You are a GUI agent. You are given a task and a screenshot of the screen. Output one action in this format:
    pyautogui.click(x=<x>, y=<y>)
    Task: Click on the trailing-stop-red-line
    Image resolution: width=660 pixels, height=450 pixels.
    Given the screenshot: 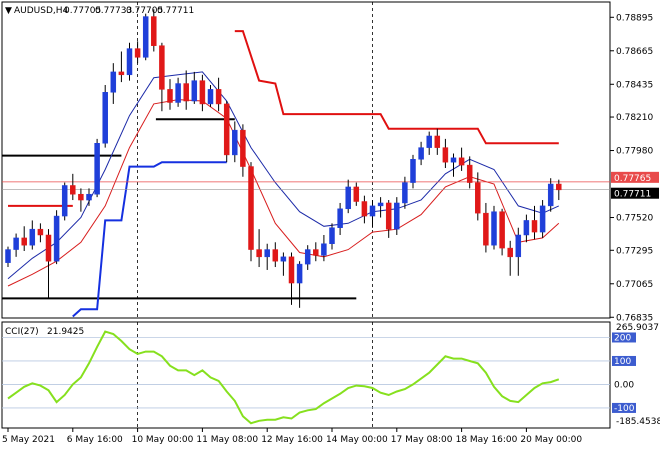 What is the action you would take?
    pyautogui.click(x=396, y=87)
    